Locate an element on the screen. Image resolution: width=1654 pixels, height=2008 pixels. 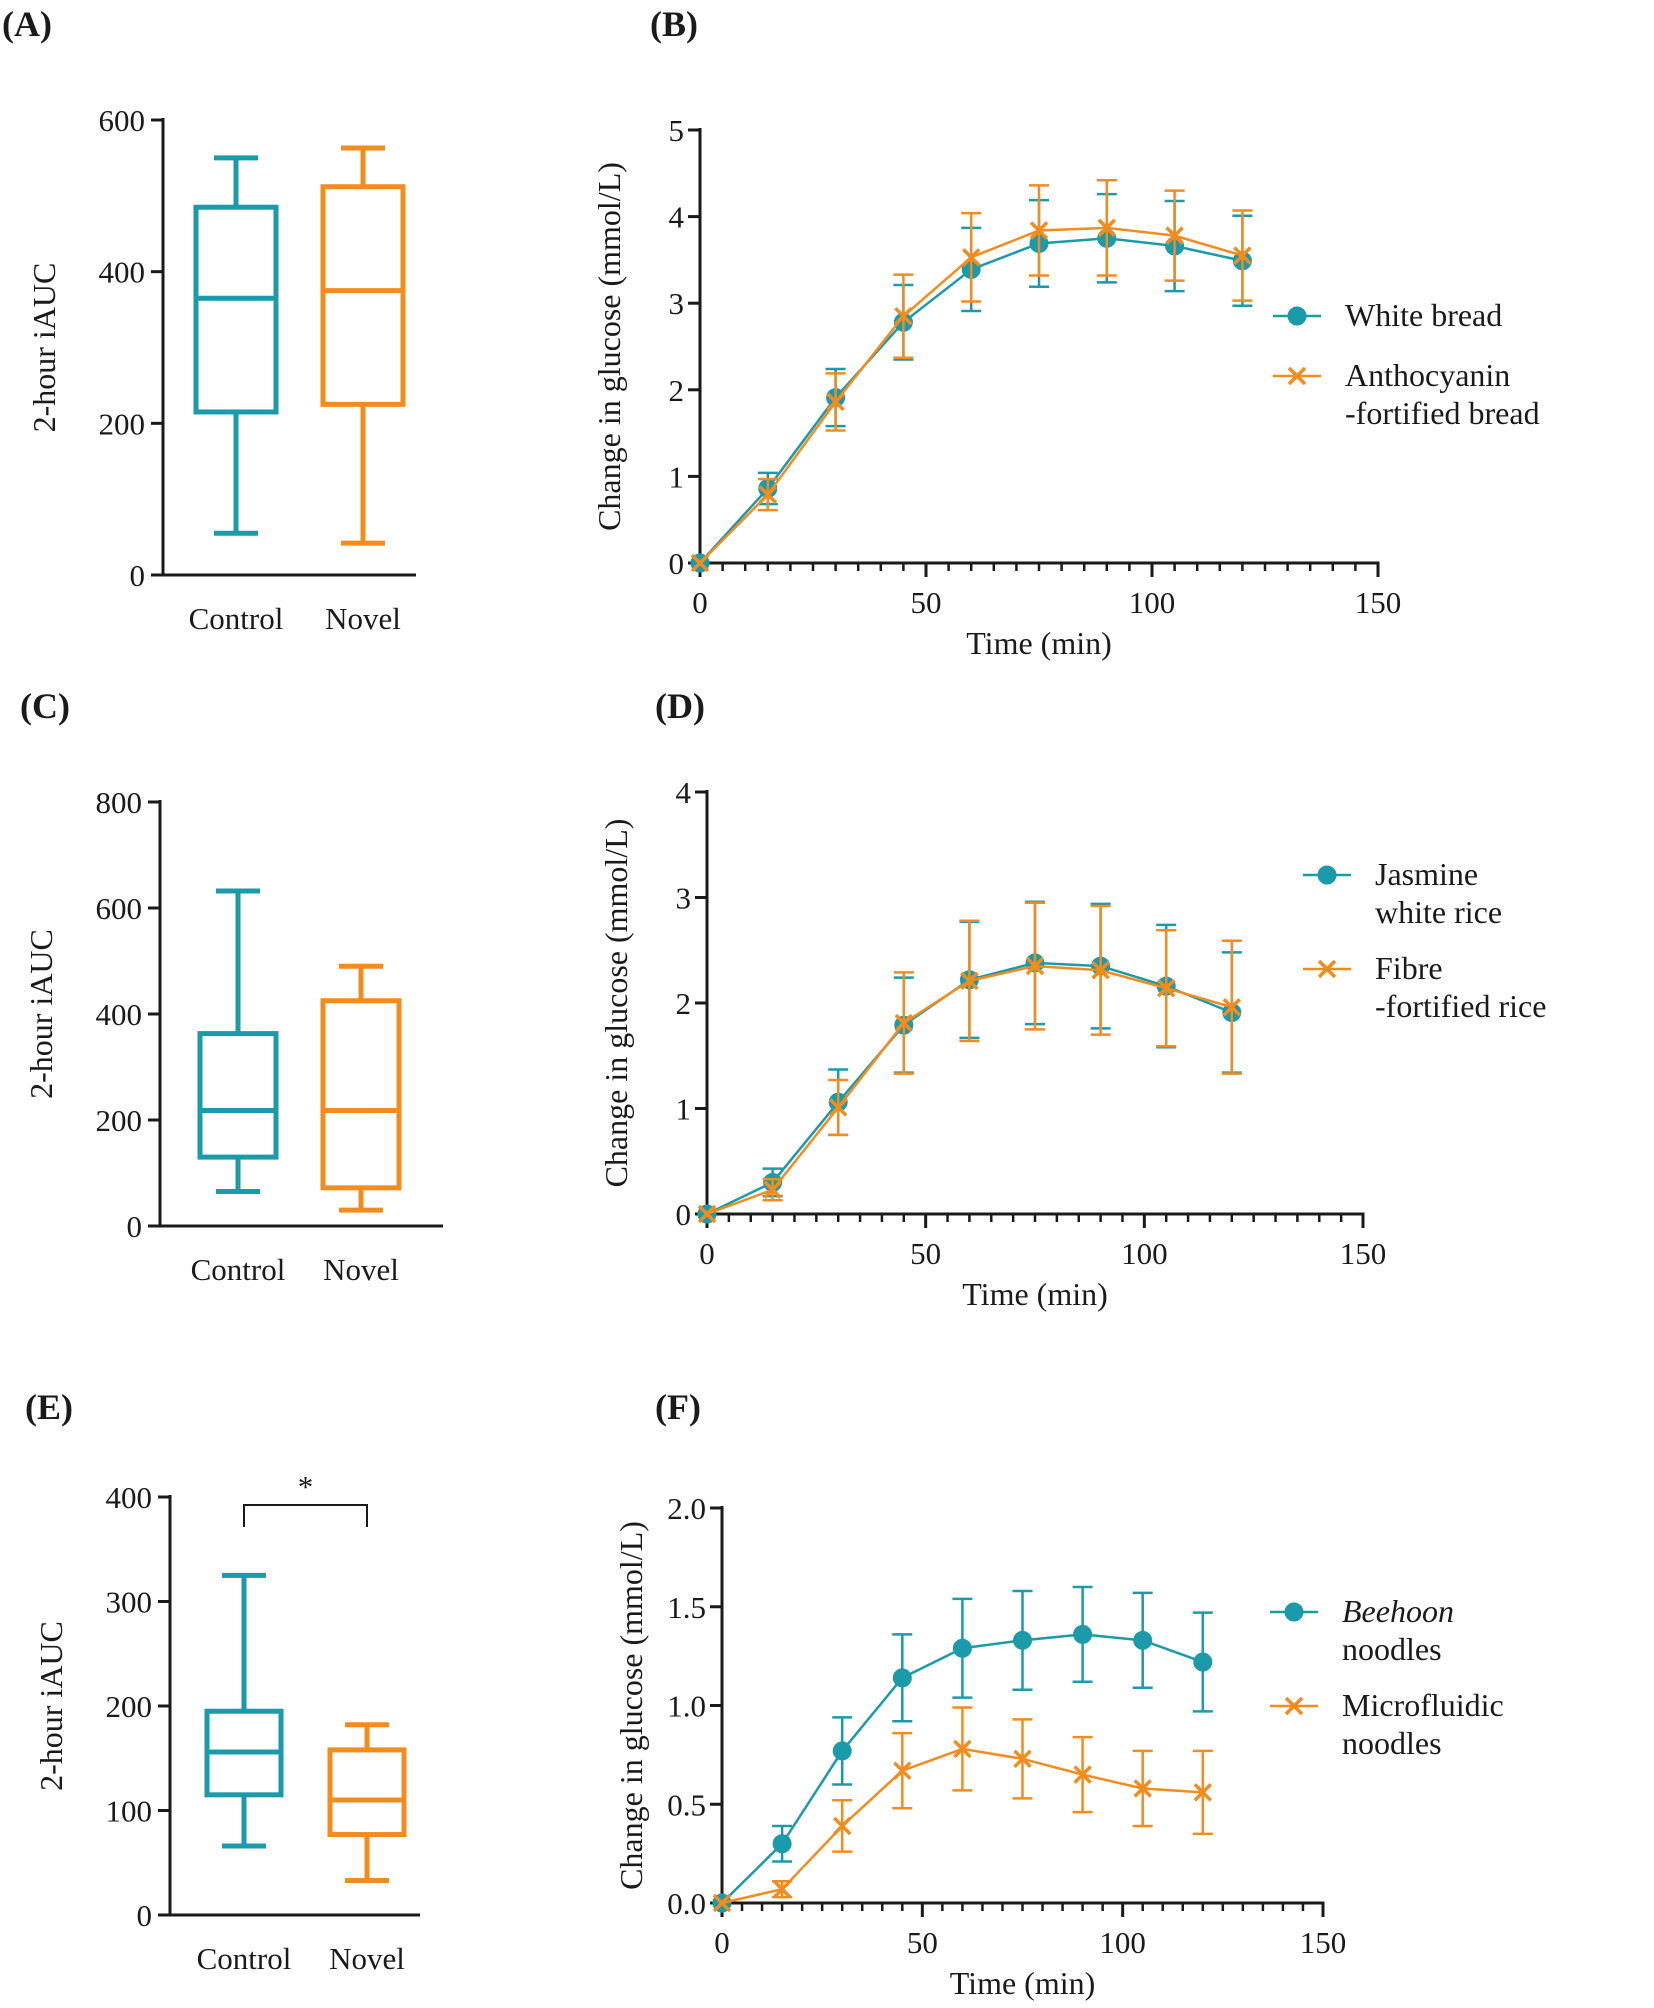
panel-a: (A) 0 200 400 600 2-hour iAUC Control Novel is located at coordinates (209, 320).